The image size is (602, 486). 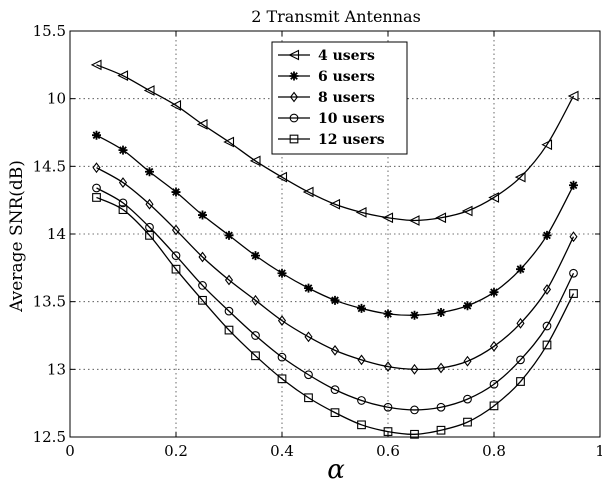 I want to click on y-tick-label: 13.5, so click(x=49, y=302).